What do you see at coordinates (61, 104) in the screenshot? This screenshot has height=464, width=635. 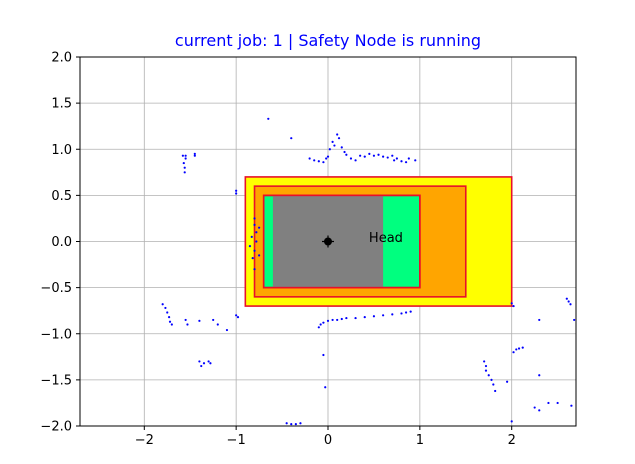 I see `y-tick-label: 1.5` at bounding box center [61, 104].